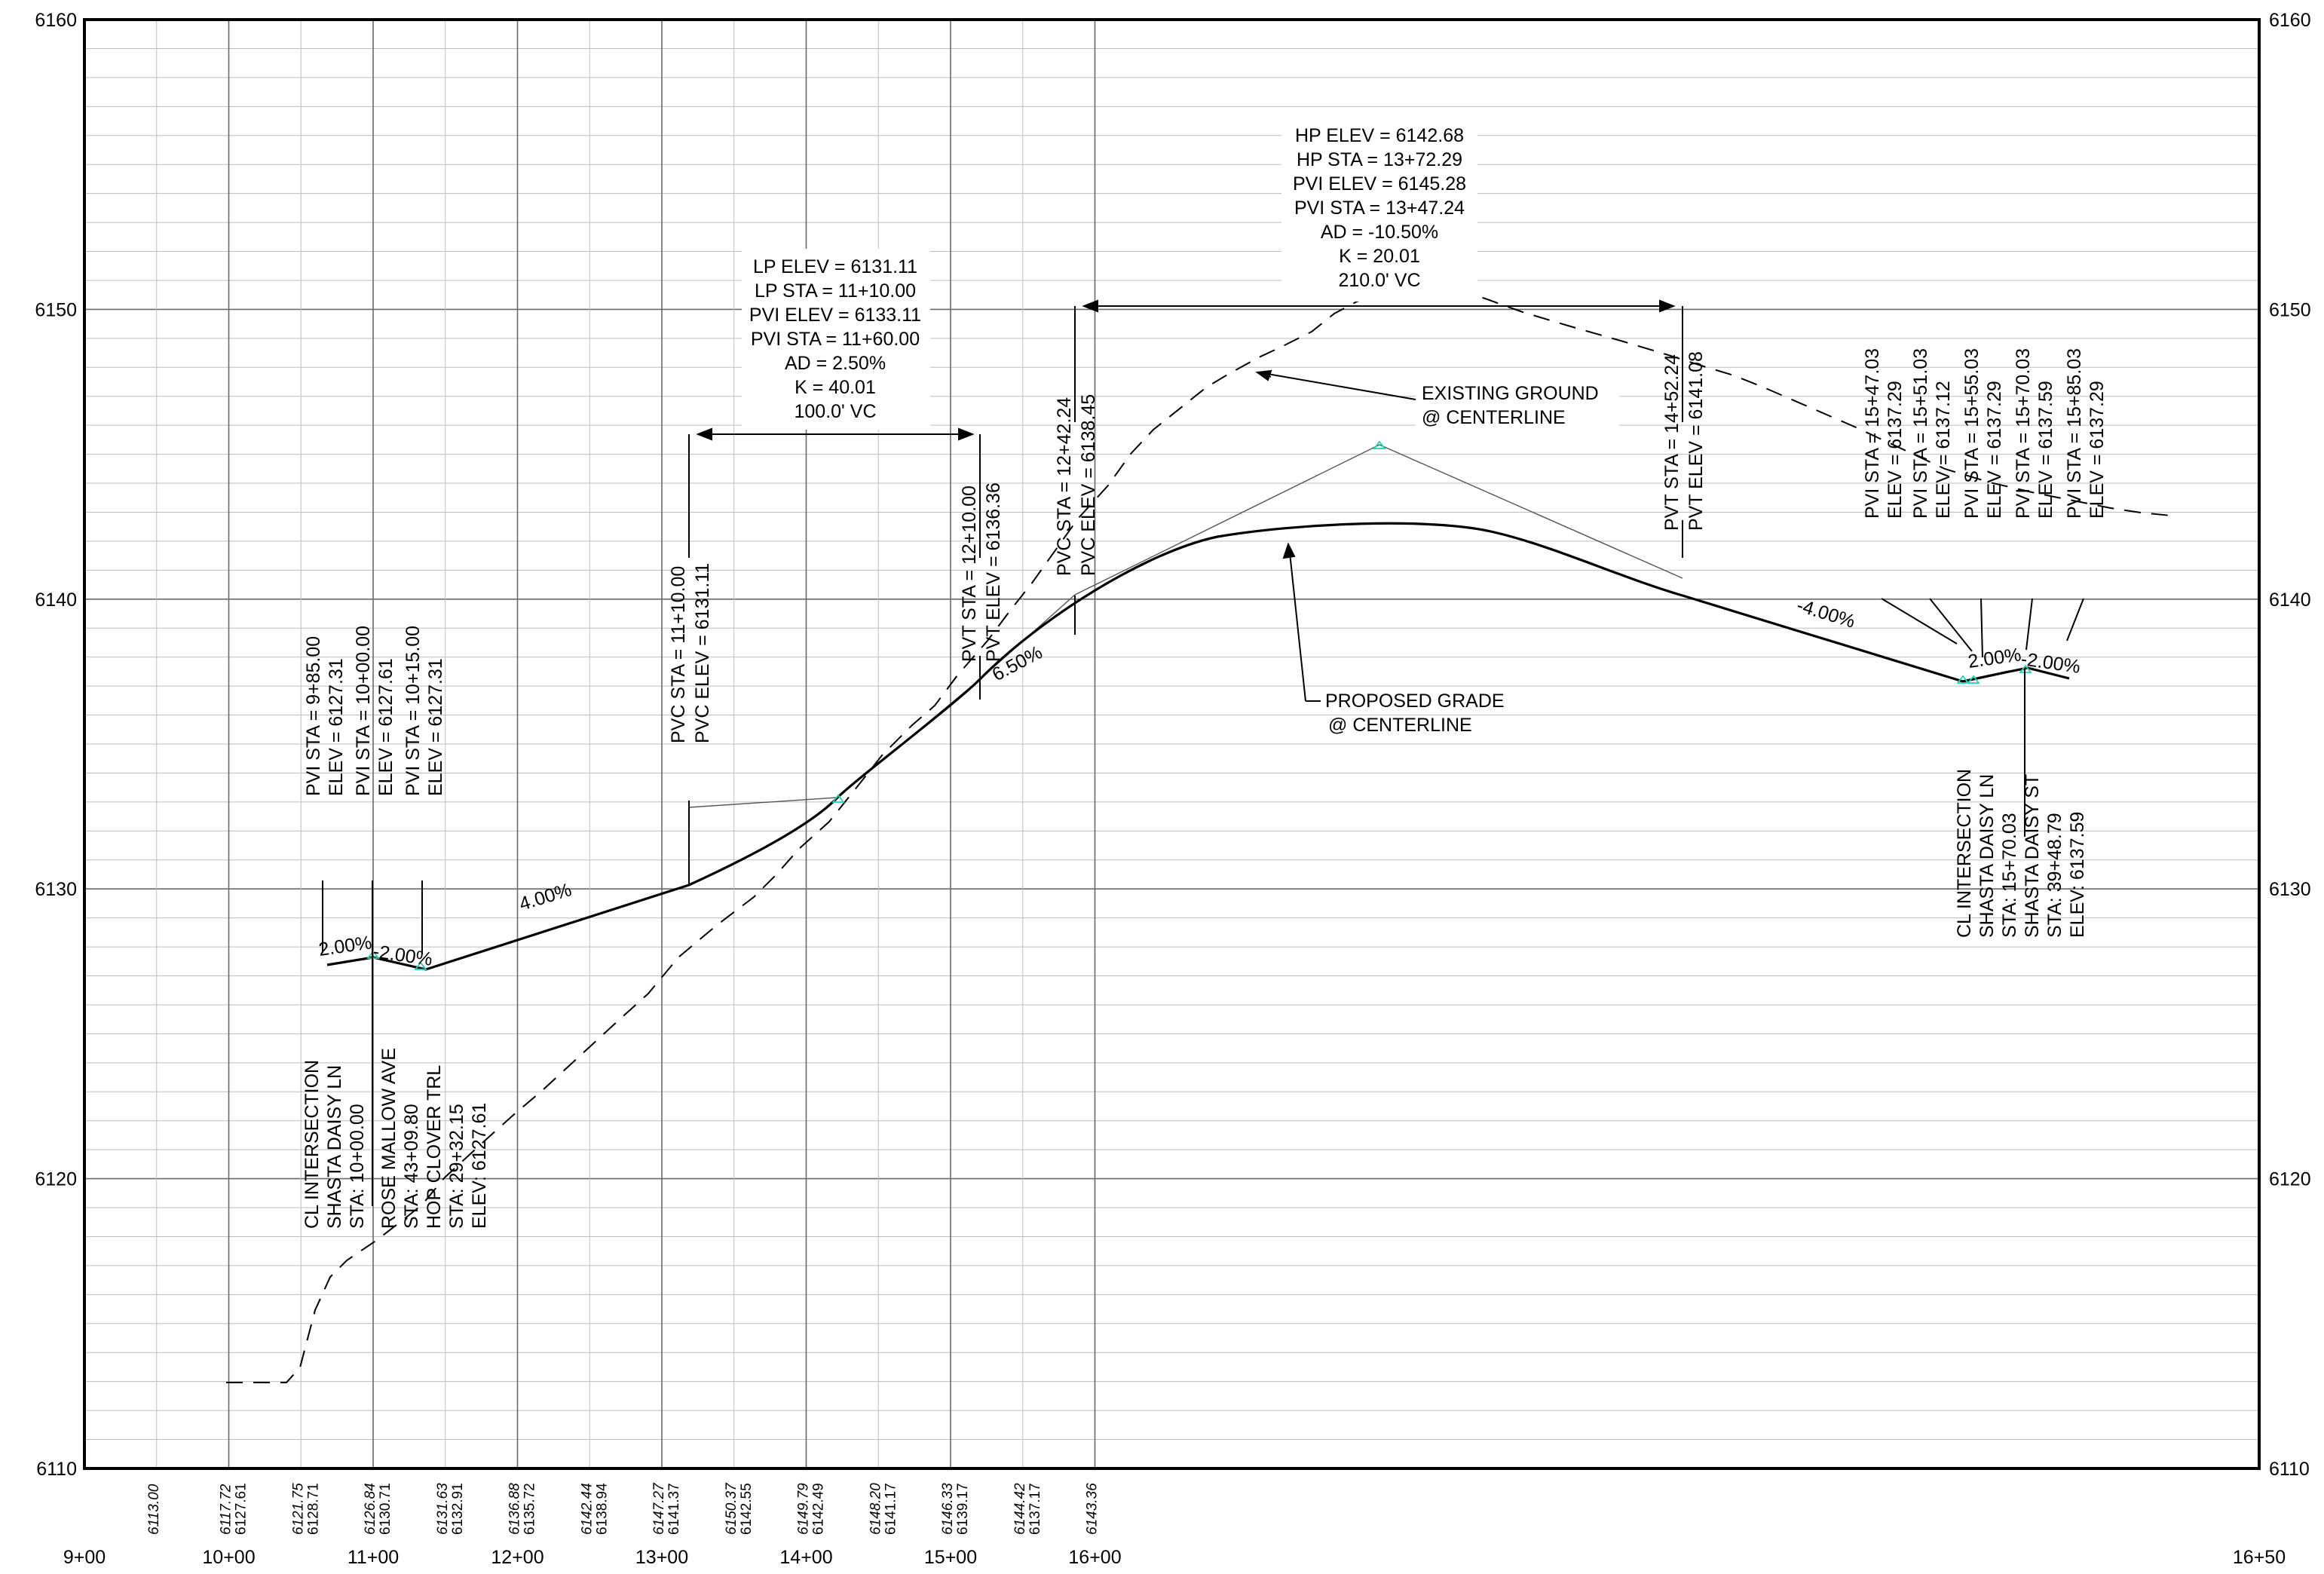  What do you see at coordinates (702, 653) in the screenshot?
I see `pvc-elev-label: PVC ELEV = 6131.11` at bounding box center [702, 653].